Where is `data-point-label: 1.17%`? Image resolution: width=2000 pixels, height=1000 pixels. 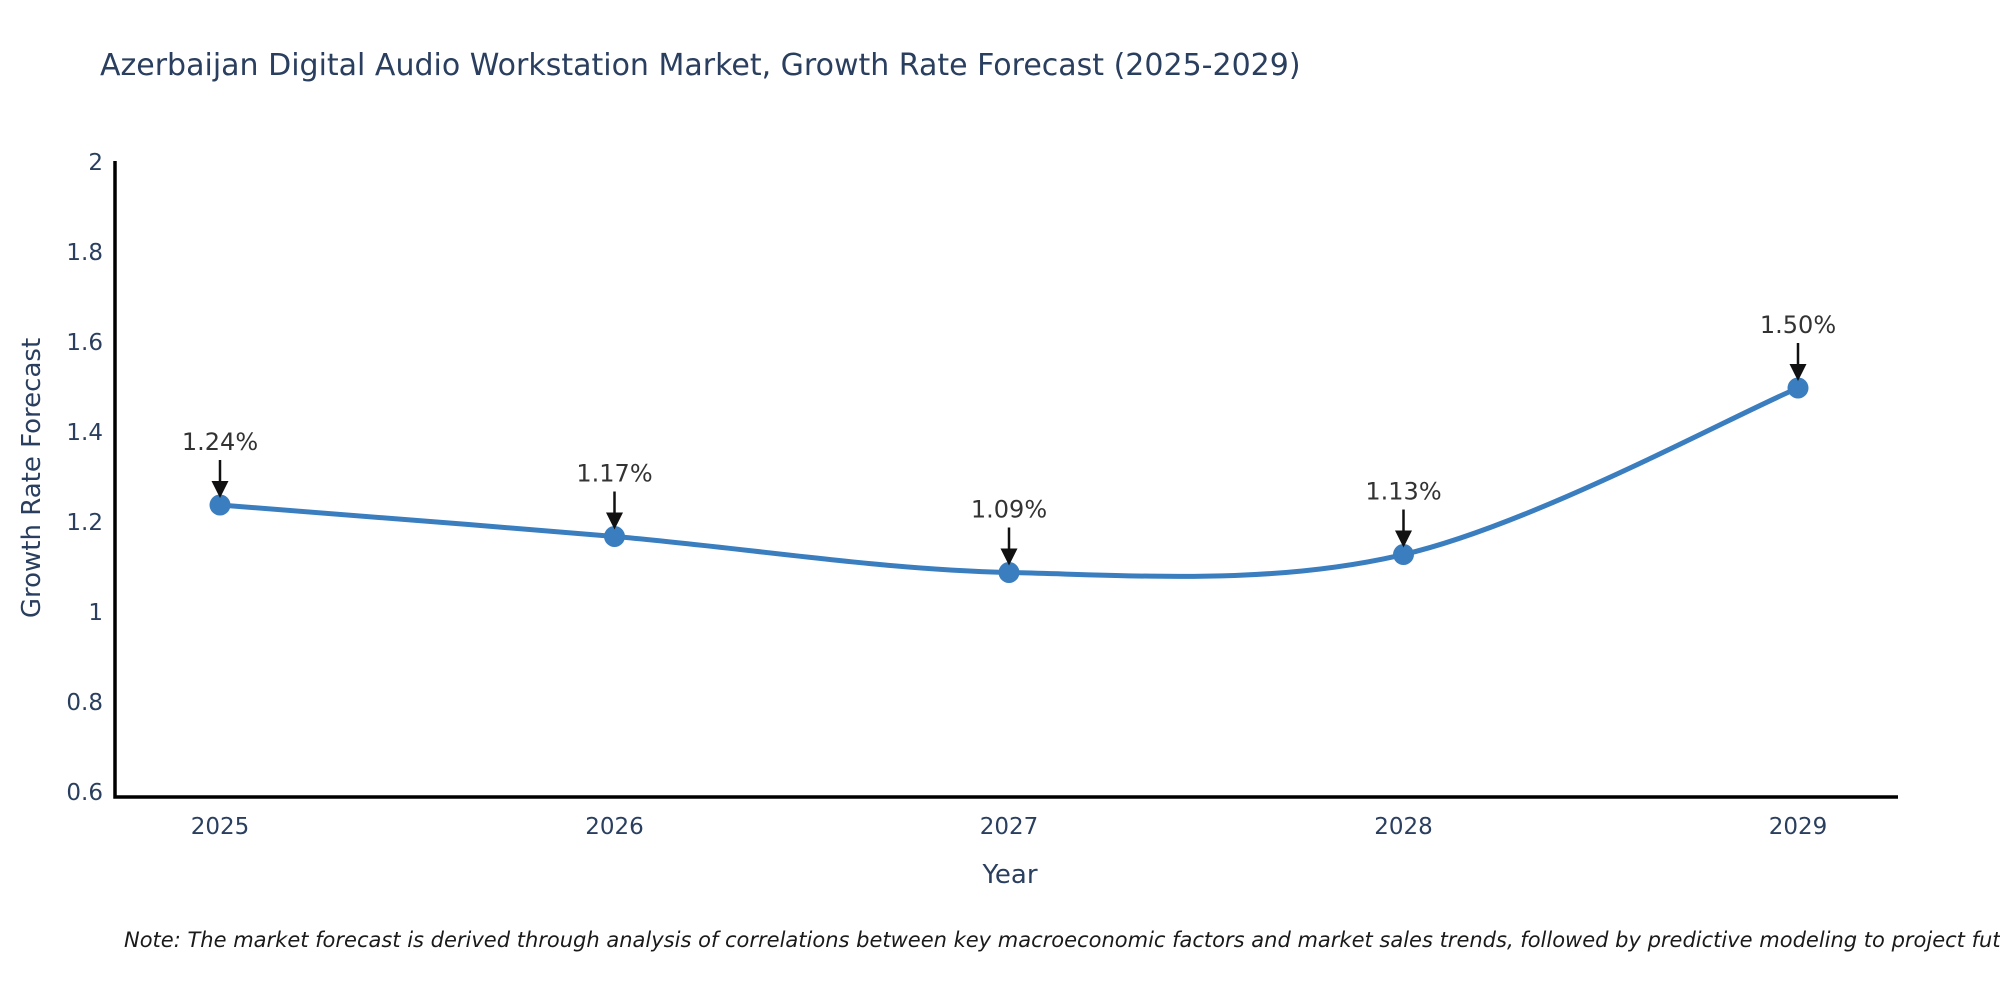
data-point-label: 1.17% is located at coordinates (614, 474).